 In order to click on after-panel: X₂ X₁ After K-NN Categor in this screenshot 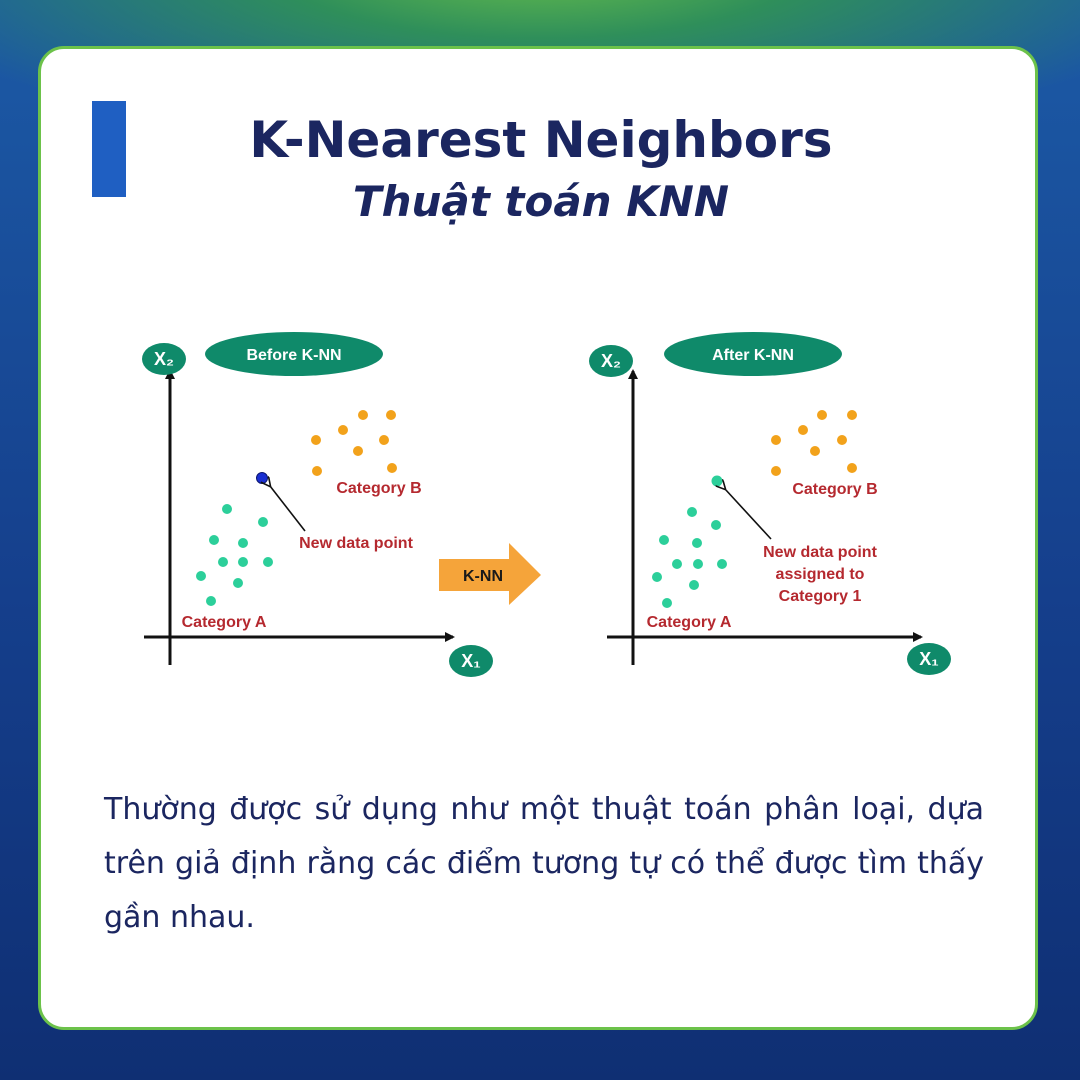, I will do `click(770, 503)`.